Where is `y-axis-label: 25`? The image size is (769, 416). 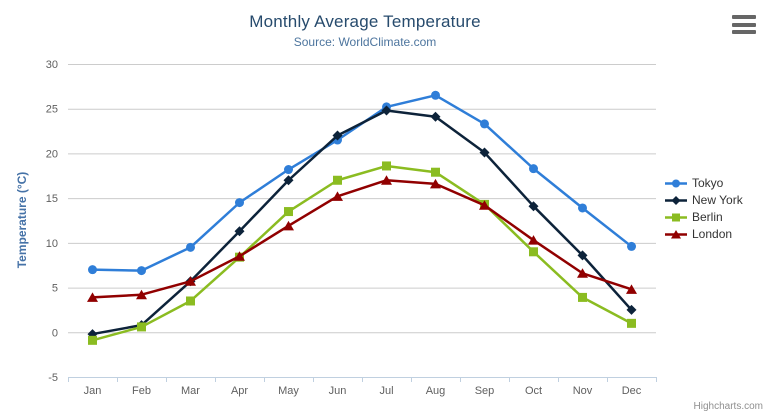 y-axis-label: 25 is located at coordinates (52, 110).